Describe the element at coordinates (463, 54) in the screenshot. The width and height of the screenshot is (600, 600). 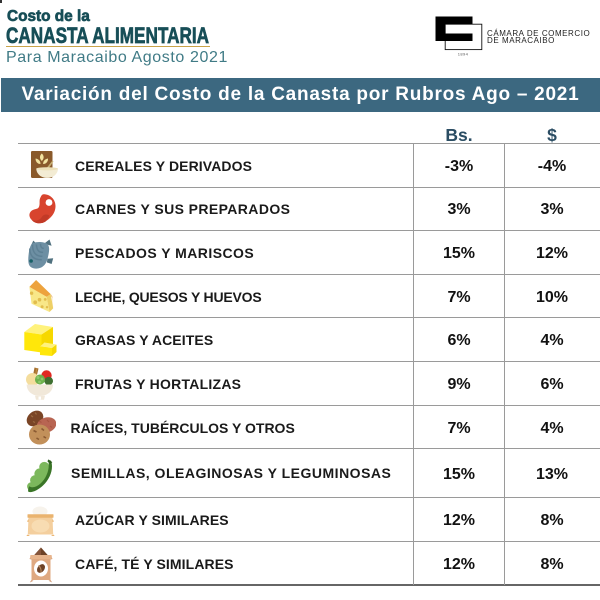
I see `svg-text: 1894` at that location.